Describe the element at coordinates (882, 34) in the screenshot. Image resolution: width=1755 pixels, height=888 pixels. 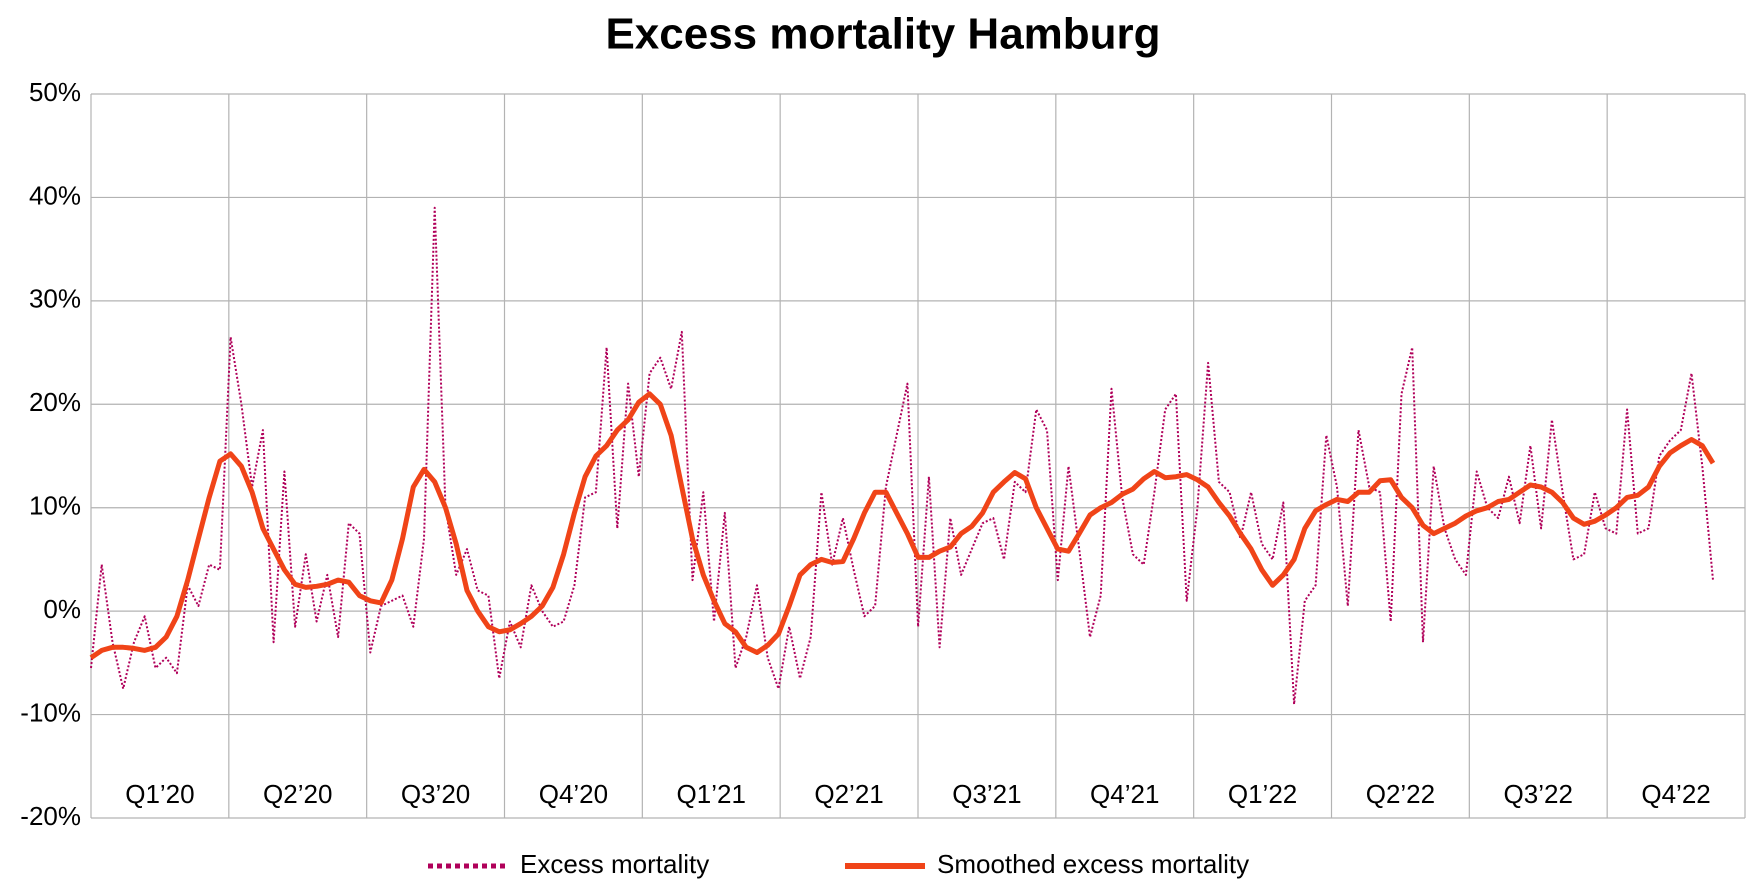
I see `chart-title: Excess mortality Hamburg` at that location.